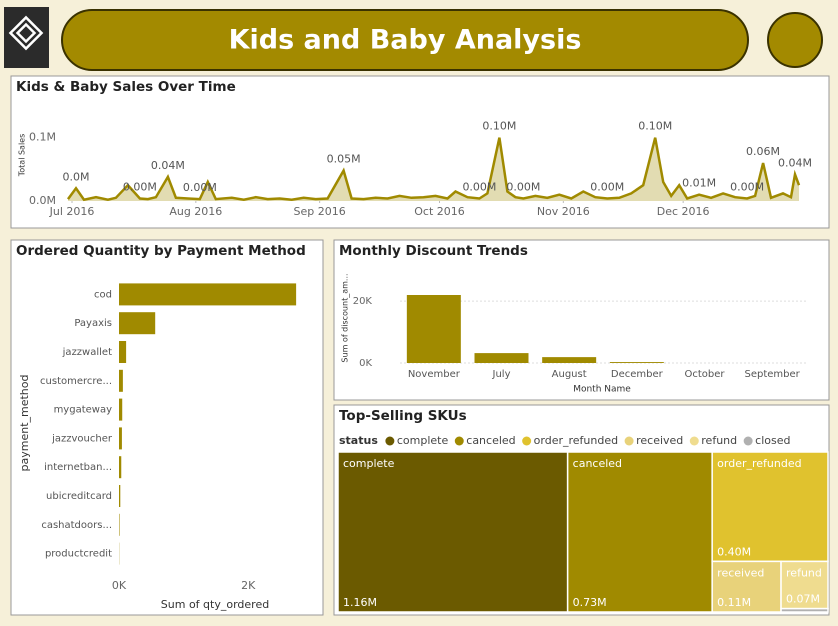 Image resolution: width=838 pixels, height=626 pixels. What do you see at coordinates (804, 572) in the screenshot?
I see `tile-label: refund` at bounding box center [804, 572].